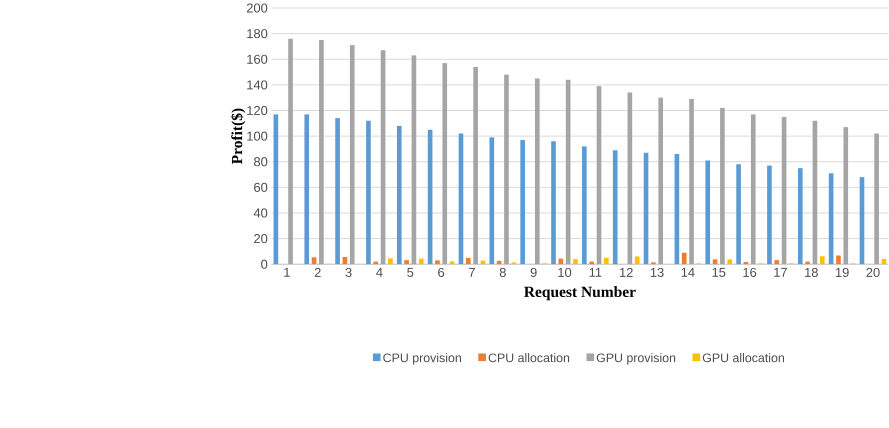  What do you see at coordinates (719, 272) in the screenshot?
I see `x-tick-label: 15` at bounding box center [719, 272].